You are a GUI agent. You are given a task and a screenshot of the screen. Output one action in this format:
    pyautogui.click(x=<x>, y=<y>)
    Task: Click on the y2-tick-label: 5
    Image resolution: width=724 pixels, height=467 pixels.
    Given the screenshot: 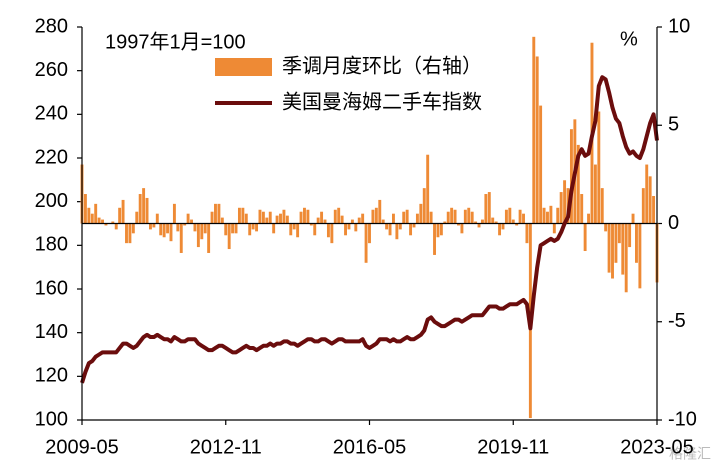 What is the action you would take?
    pyautogui.click(x=673, y=125)
    